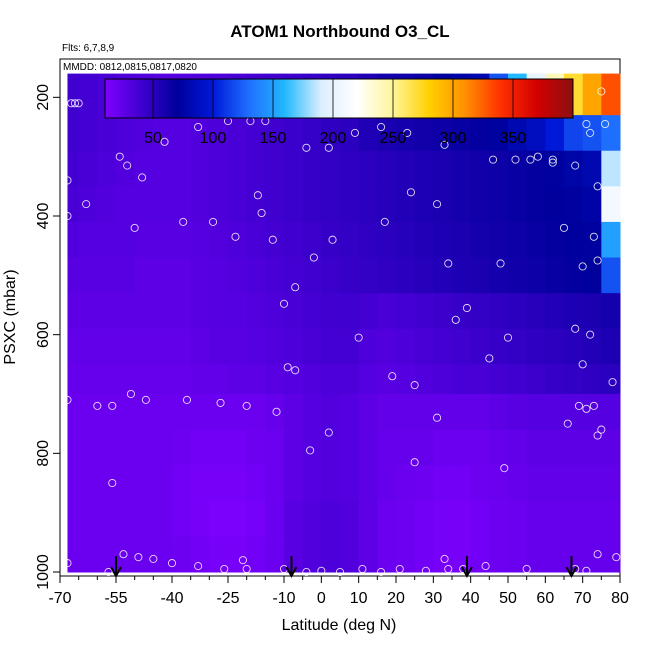 This screenshot has height=650, width=650. I want to click on x-tick-label: -70, so click(59, 598).